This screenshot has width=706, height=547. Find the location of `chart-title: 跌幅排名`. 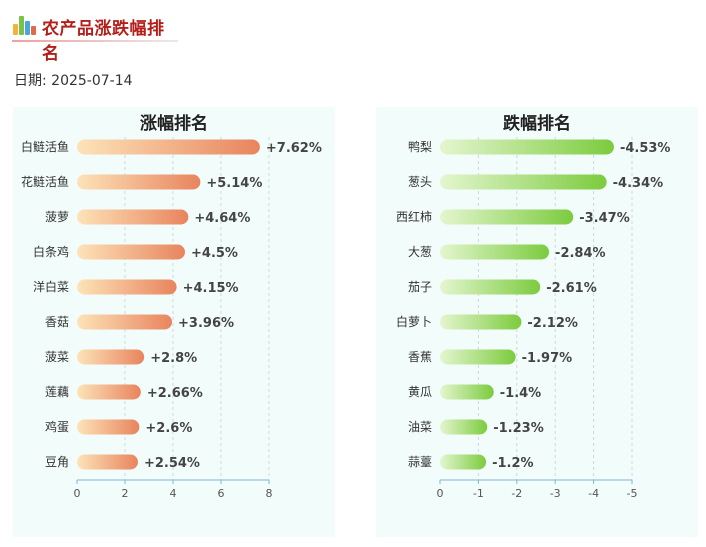

chart-title: 跌幅排名 is located at coordinates (537, 123).